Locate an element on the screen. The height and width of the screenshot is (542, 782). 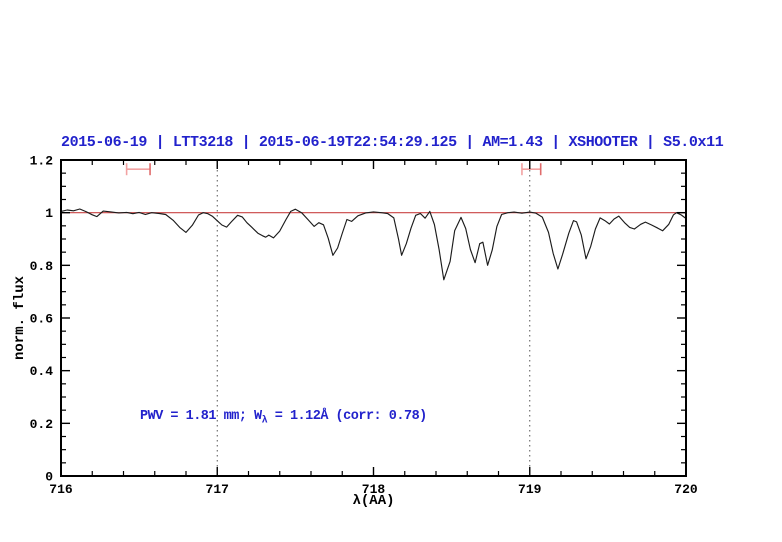
pwv-annotation: PWV = 1.81 mm; Wλ = 1.12Å (corr: 0.78) is located at coordinates (283, 418).